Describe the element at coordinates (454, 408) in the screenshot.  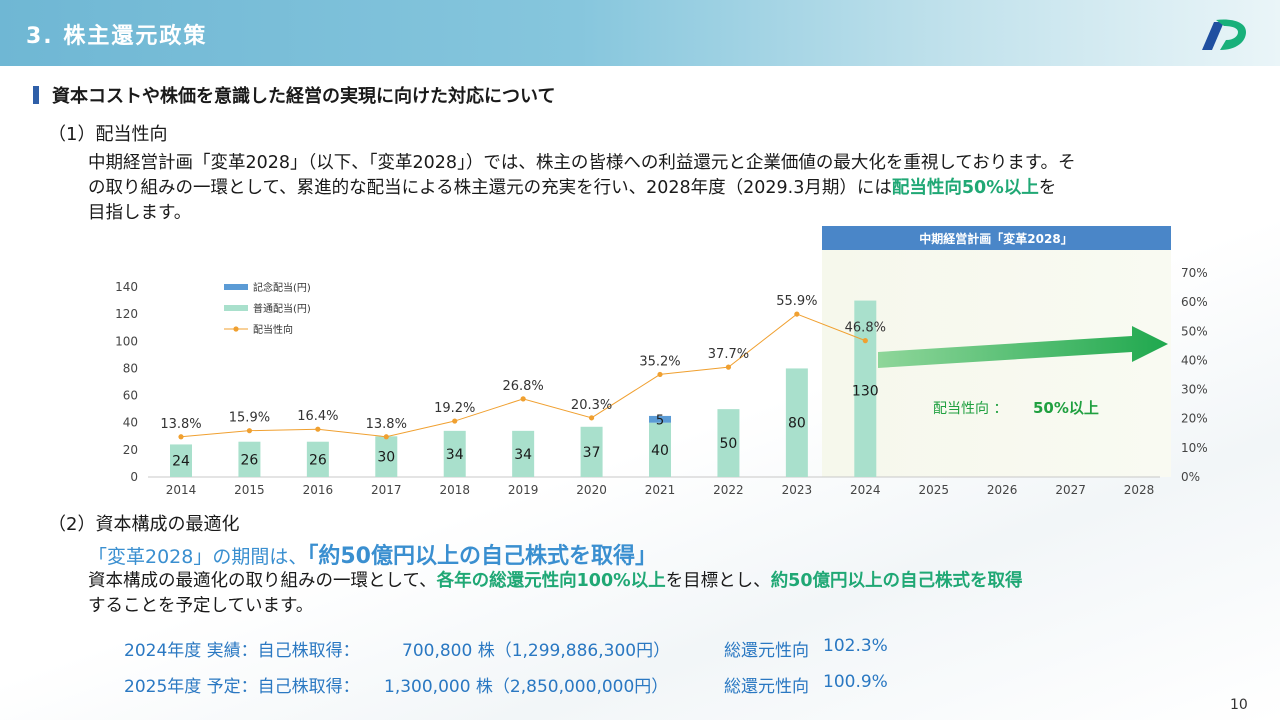
I see `payout-ratio-label: 19.2%` at that location.